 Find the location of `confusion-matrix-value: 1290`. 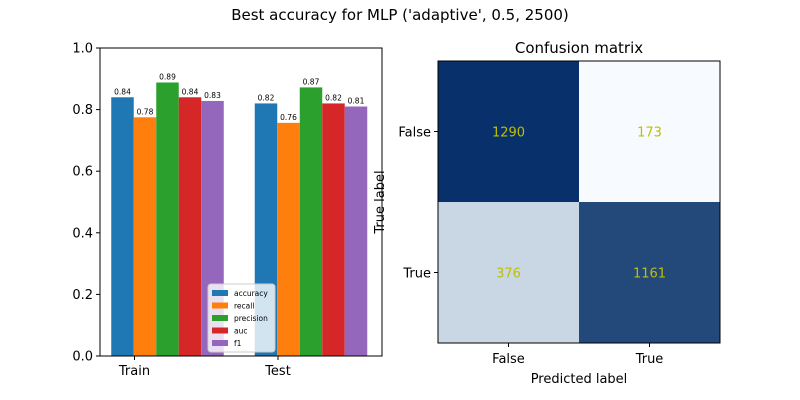

confusion-matrix-value: 1290 is located at coordinates (508, 133).